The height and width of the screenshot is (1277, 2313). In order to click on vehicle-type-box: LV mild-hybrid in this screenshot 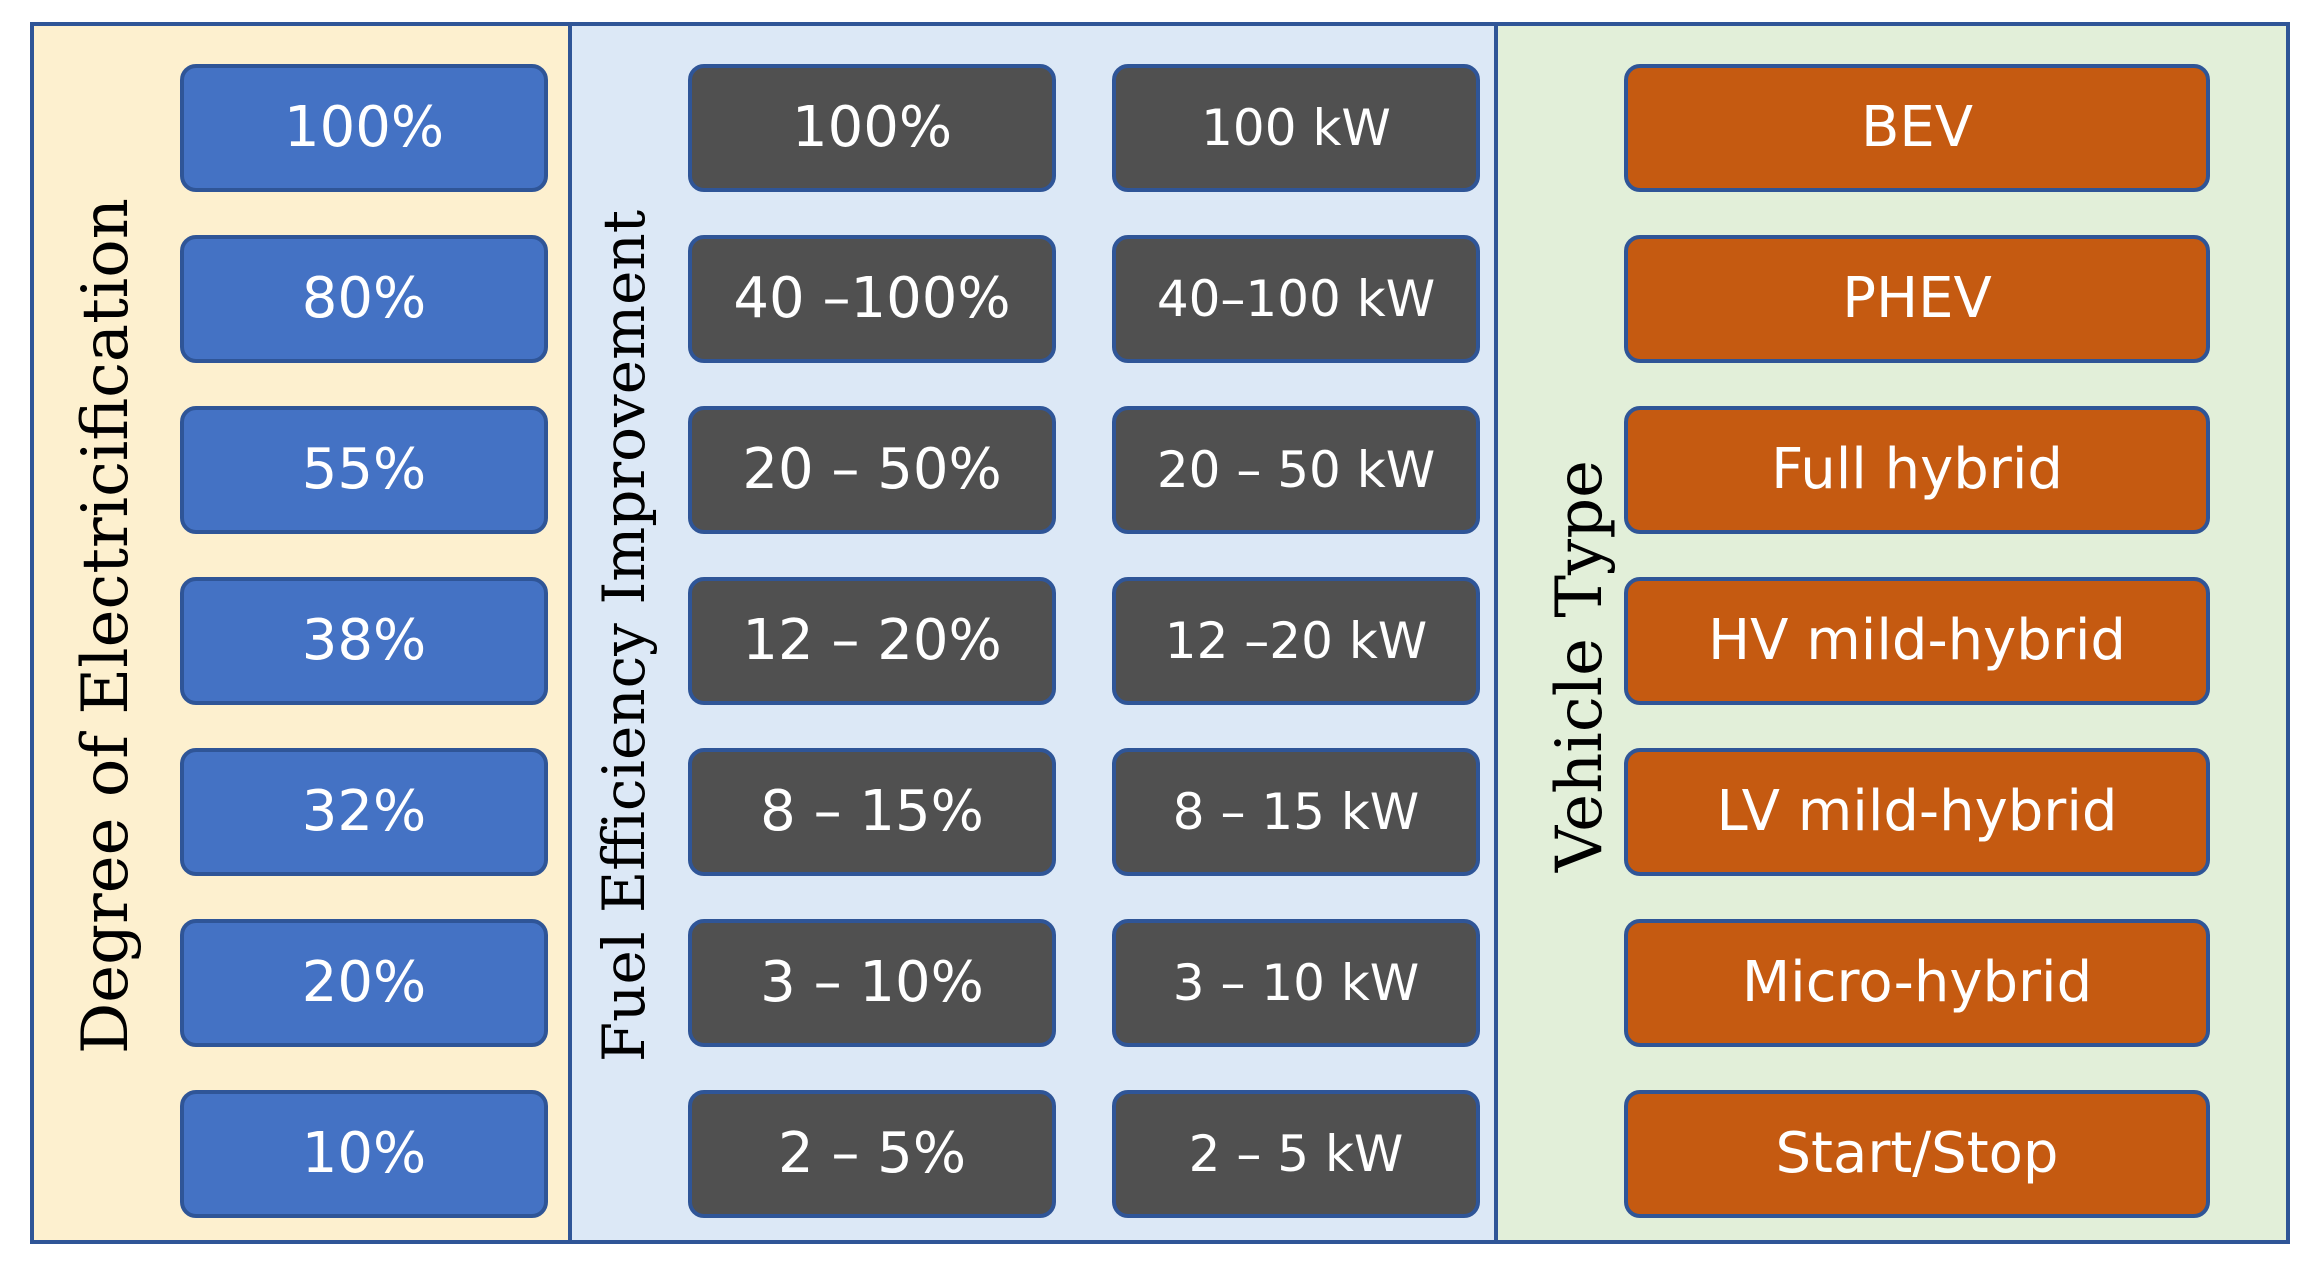, I will do `click(1917, 812)`.